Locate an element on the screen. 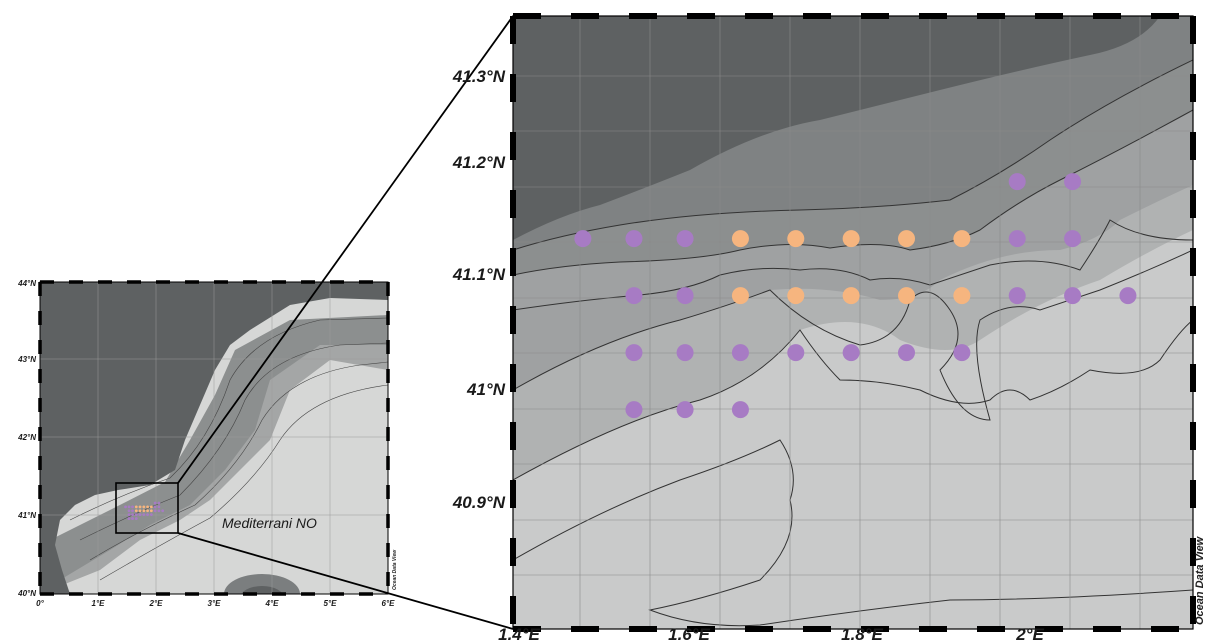  overview-land is located at coordinates (214, 438).